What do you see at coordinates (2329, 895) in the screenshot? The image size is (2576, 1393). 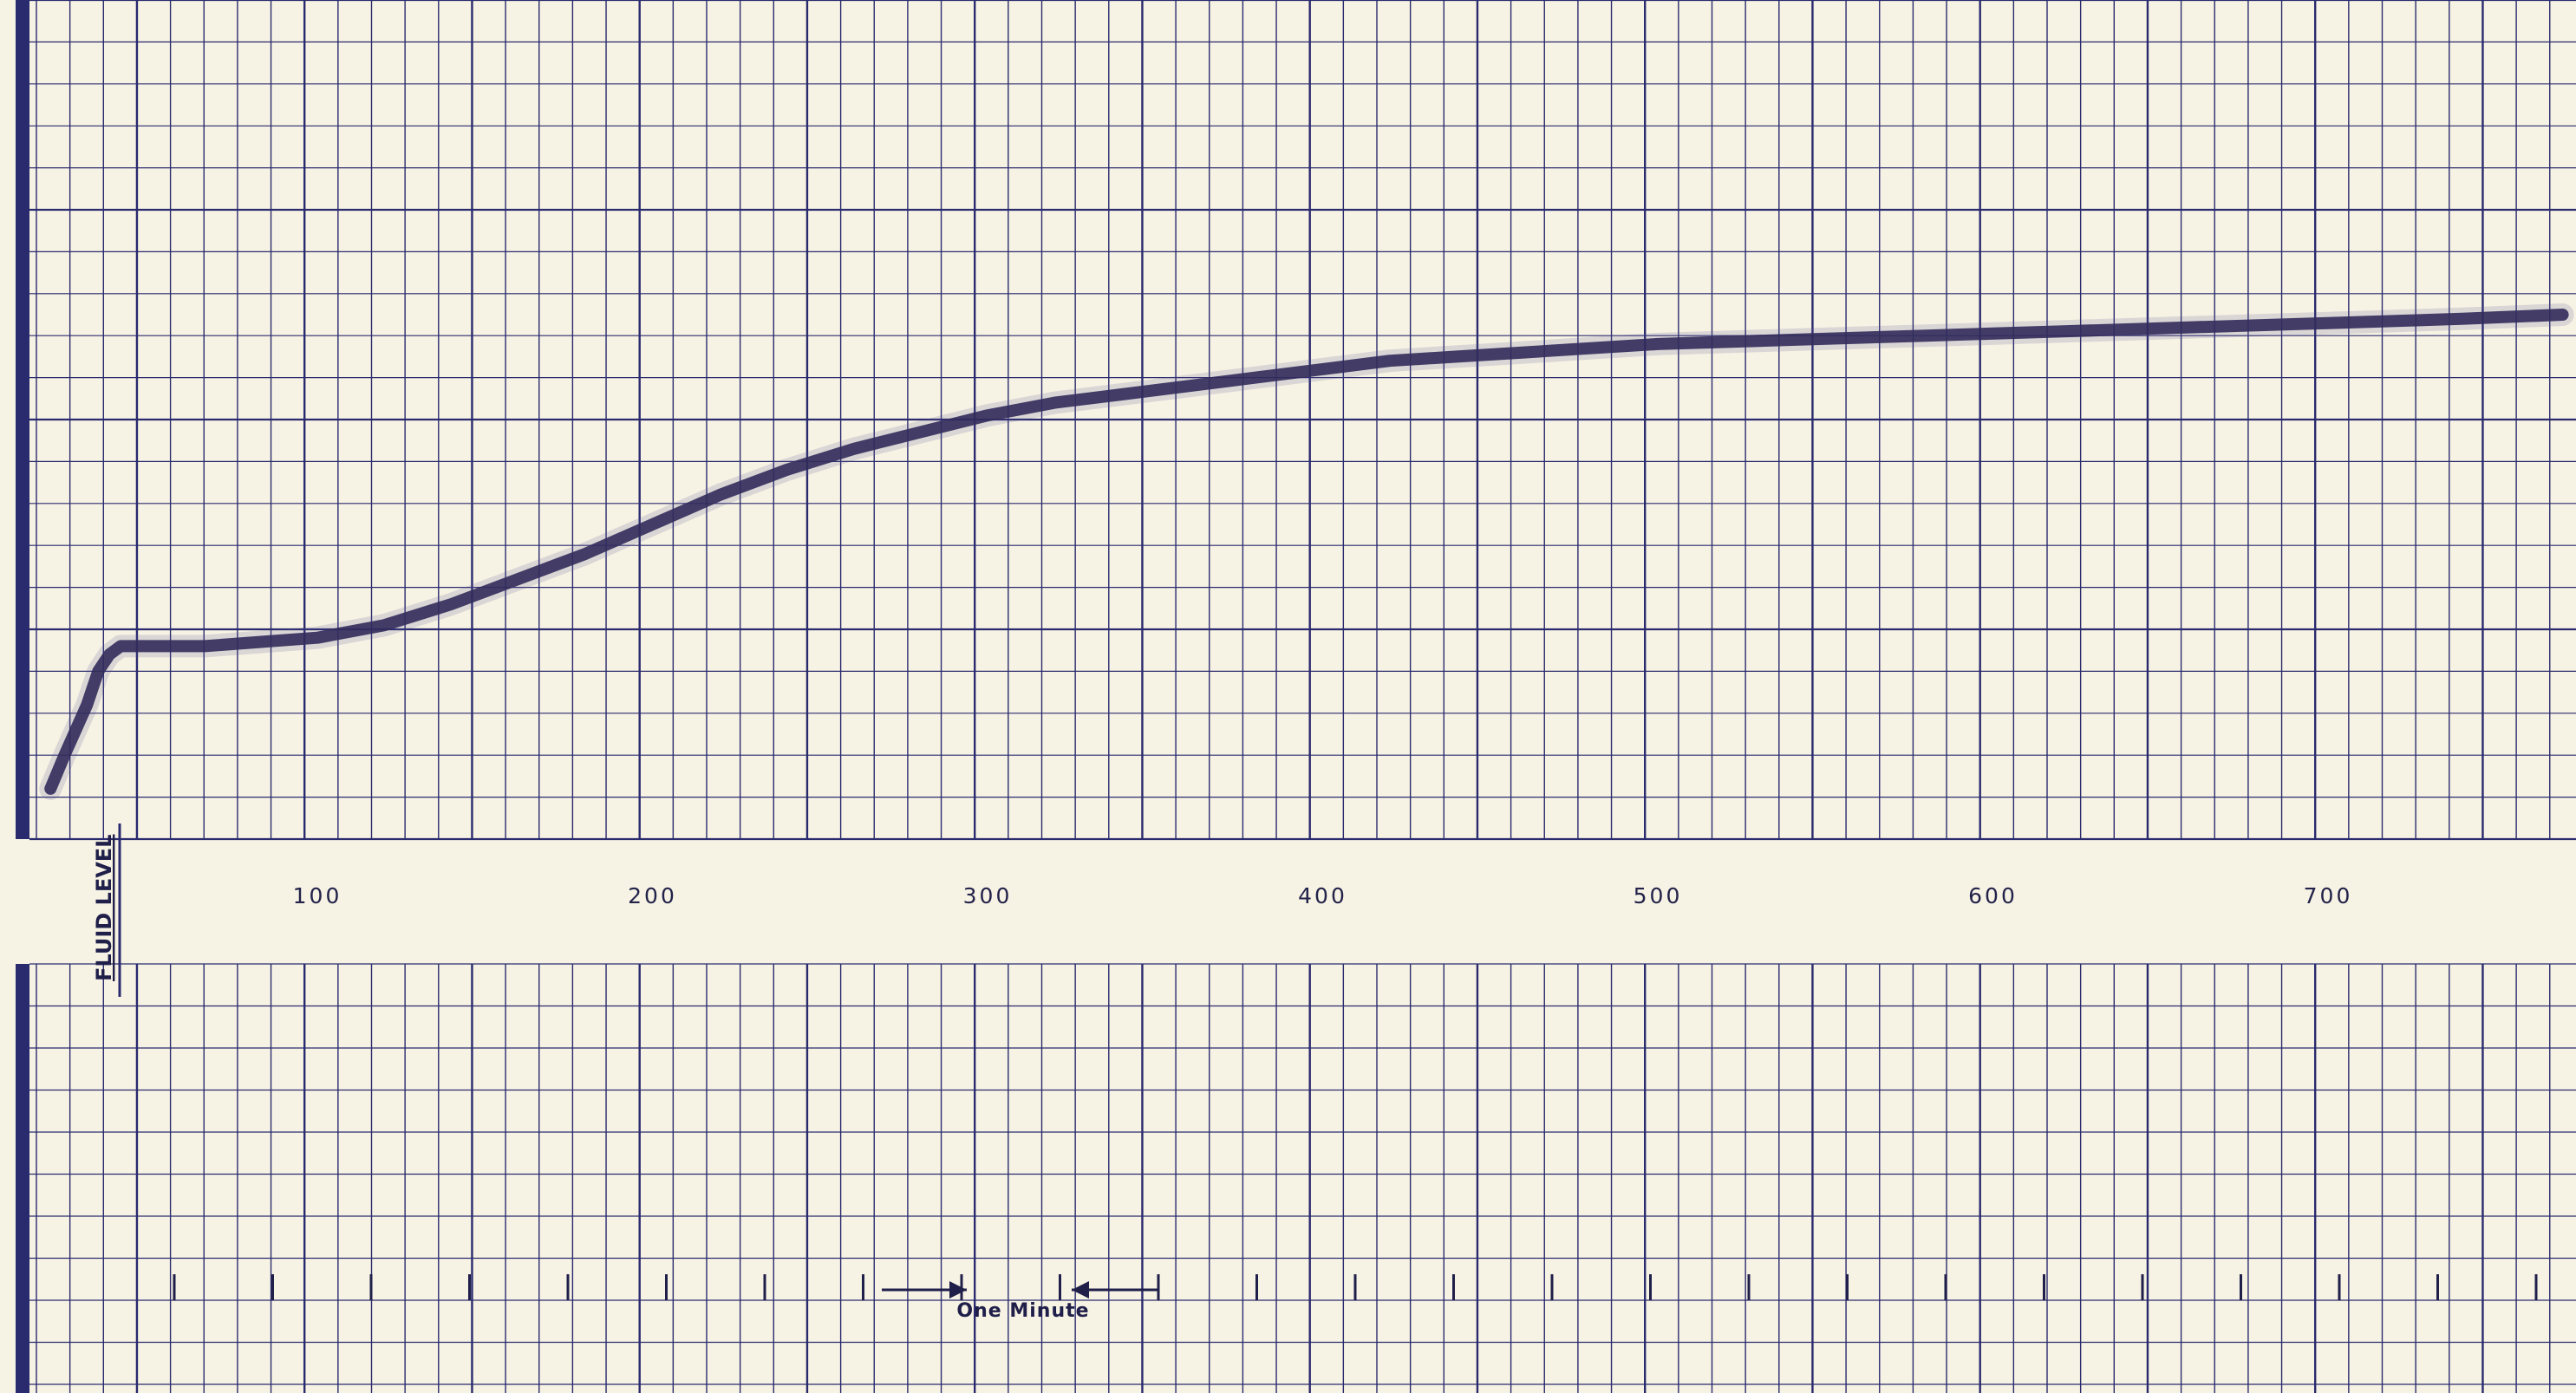 I see `x-tick-label: 700` at bounding box center [2329, 895].